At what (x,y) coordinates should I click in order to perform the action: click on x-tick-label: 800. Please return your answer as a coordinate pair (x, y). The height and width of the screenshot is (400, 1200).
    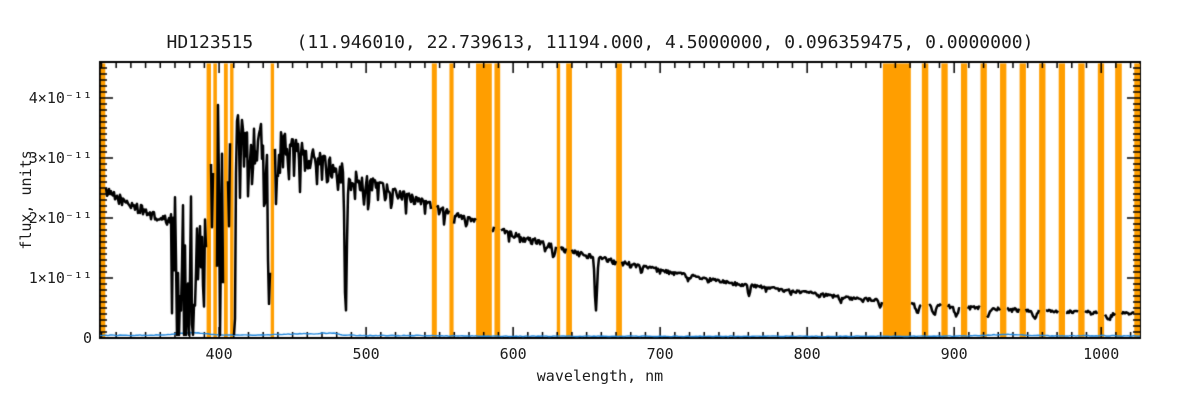
    Looking at the image, I should click on (807, 354).